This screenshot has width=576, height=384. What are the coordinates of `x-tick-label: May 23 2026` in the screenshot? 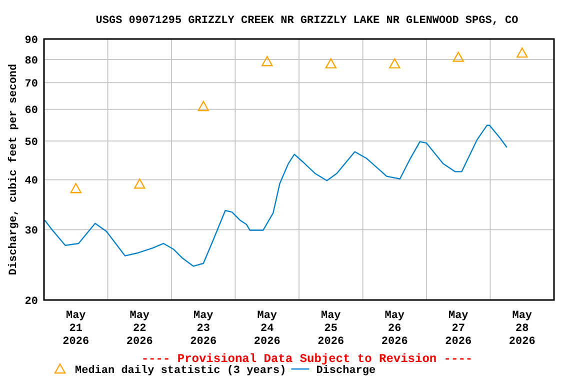 It's located at (203, 329).